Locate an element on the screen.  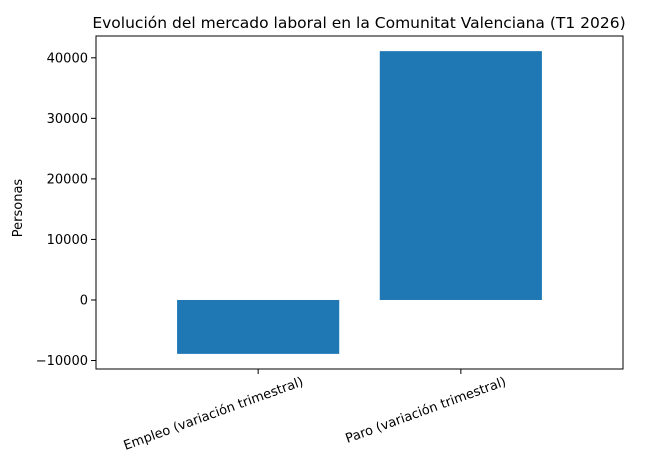
y-tick-label: −10000 is located at coordinates (62, 361).